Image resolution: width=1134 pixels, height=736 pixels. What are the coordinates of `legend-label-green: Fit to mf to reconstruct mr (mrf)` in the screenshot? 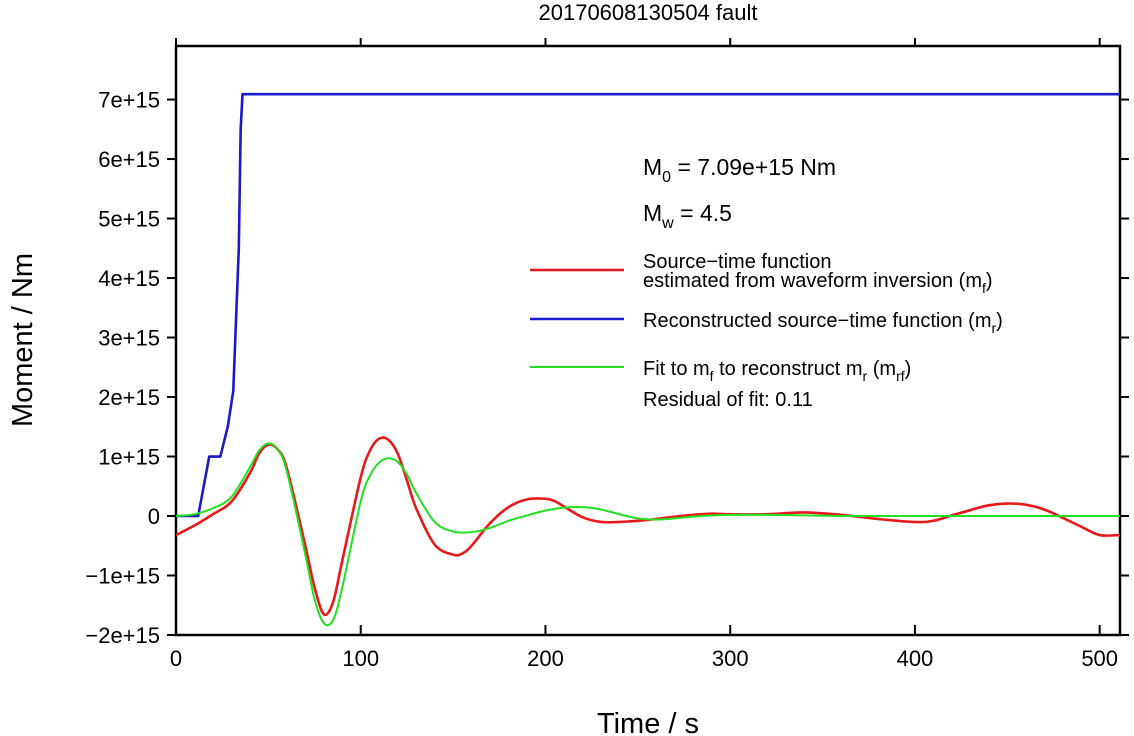 It's located at (777, 371).